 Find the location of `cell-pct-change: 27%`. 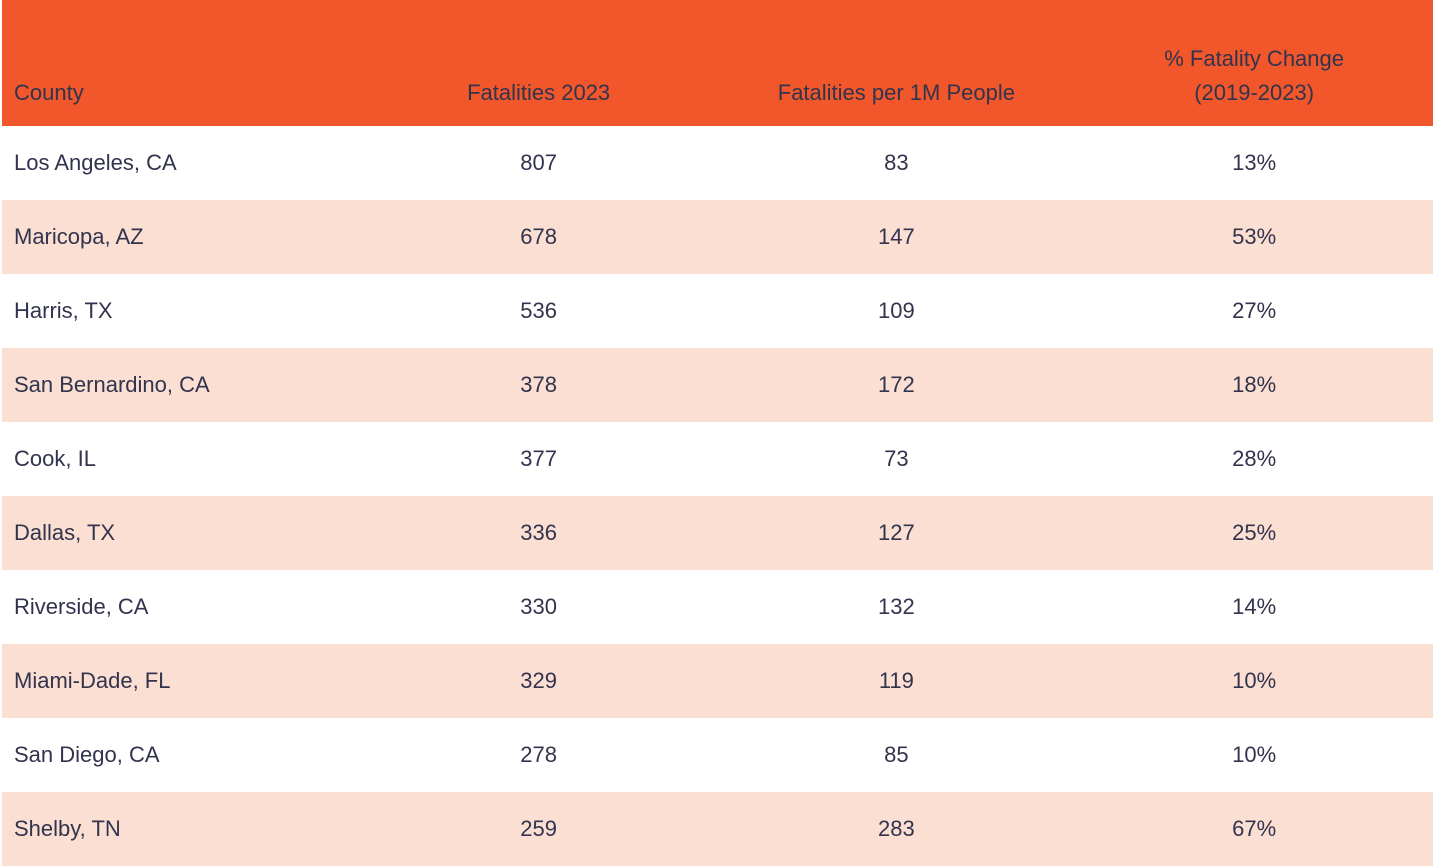

cell-pct-change: 27% is located at coordinates (1254, 311).